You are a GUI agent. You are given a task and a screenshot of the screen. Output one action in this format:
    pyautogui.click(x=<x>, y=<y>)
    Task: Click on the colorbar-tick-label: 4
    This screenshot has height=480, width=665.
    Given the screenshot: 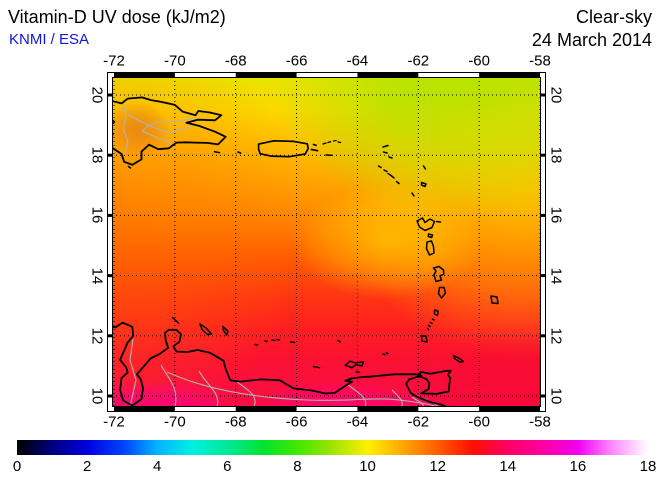 What is the action you would take?
    pyautogui.click(x=157, y=466)
    